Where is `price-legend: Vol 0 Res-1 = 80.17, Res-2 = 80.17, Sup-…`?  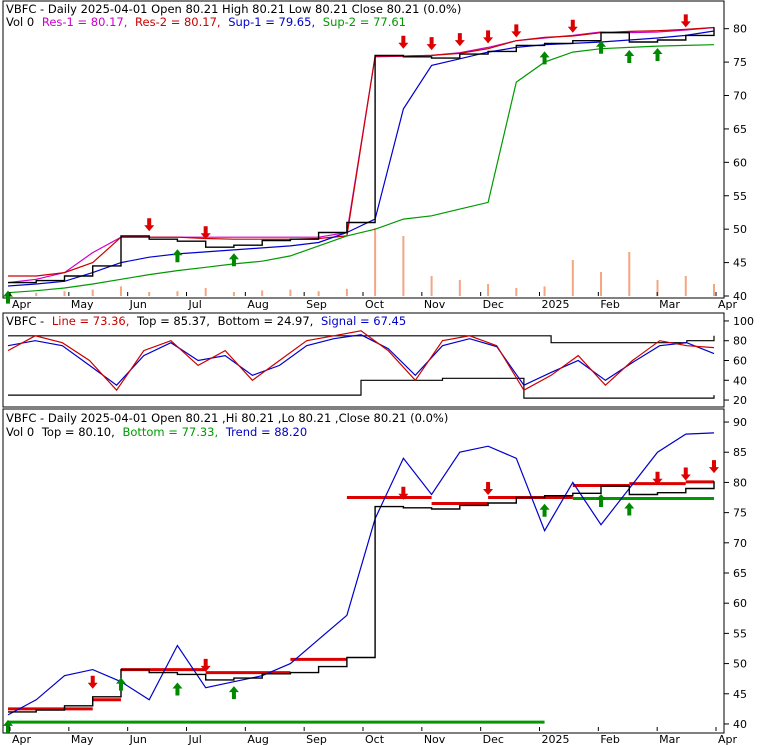 price-legend: Vol 0 Res-1 = 80.17, Res-2 = 80.17, Sup-… is located at coordinates (206, 22).